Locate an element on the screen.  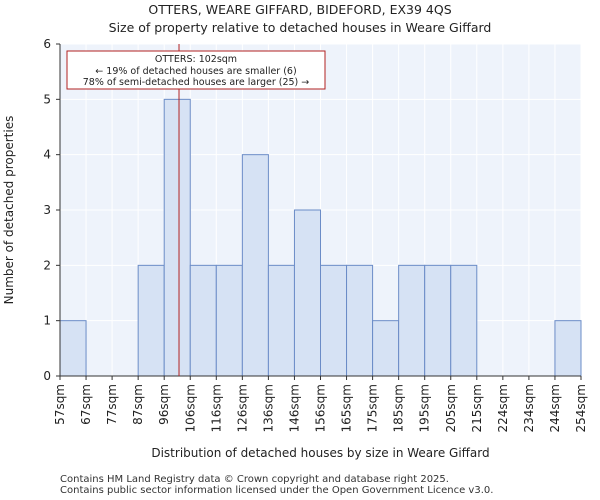
x-tick-label: 205sqm is located at coordinates (451, 408).